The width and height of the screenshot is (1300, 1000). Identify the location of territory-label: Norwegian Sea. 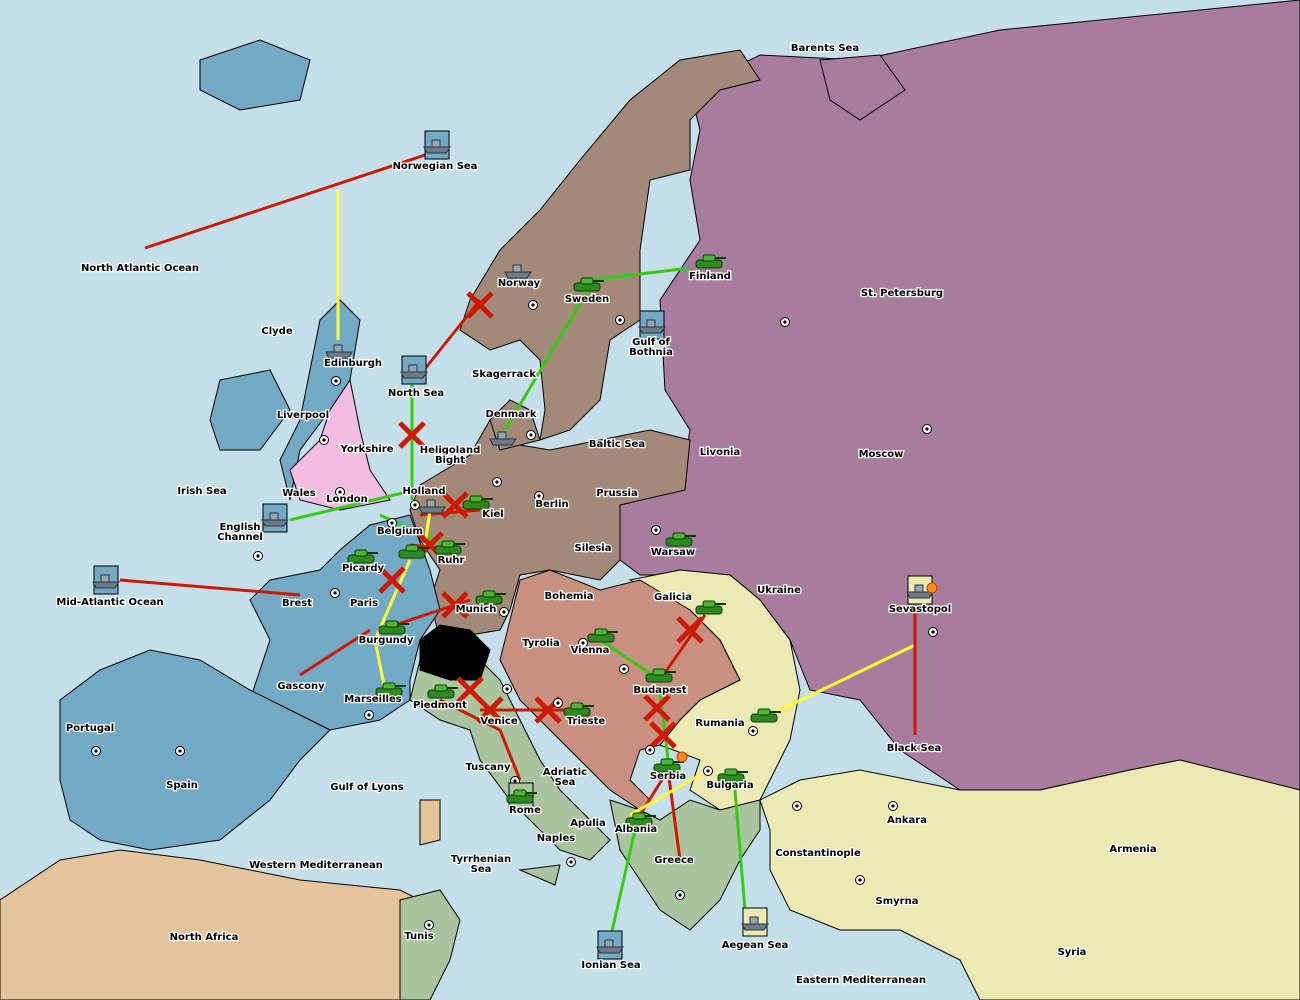
(435, 166).